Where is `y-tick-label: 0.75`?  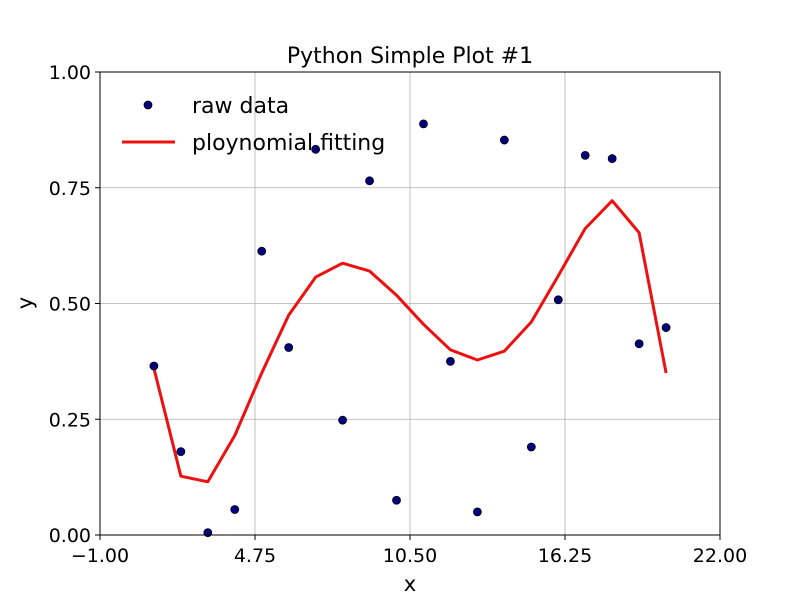 y-tick-label: 0.75 is located at coordinates (70, 189).